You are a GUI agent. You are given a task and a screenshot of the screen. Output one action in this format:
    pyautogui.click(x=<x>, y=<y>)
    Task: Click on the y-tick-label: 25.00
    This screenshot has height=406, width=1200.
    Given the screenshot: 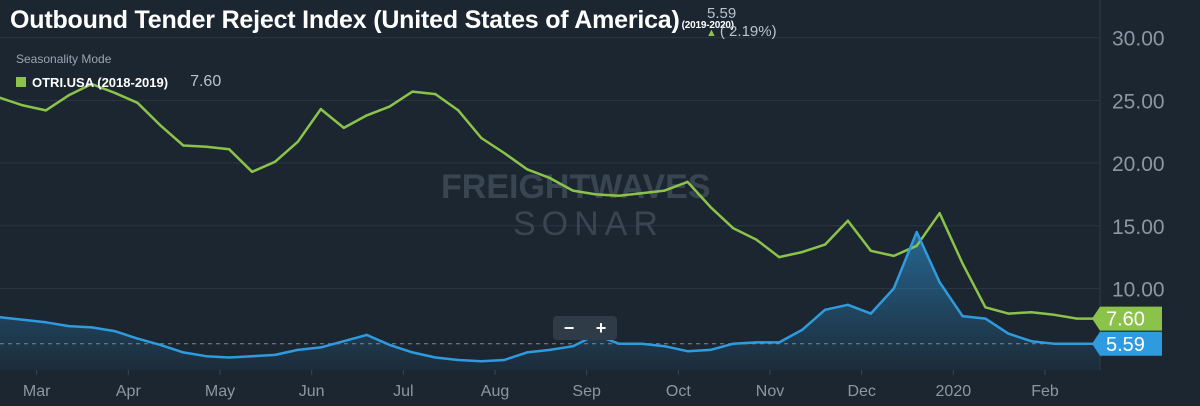 What is the action you would take?
    pyautogui.click(x=1138, y=101)
    